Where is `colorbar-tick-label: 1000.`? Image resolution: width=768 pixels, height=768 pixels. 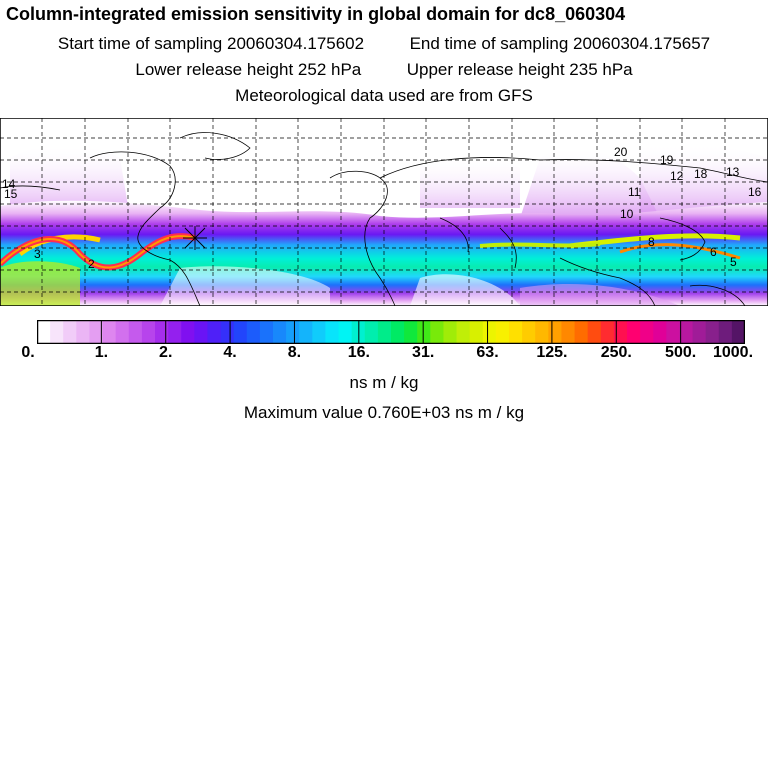
colorbar-tick-label: 1000. is located at coordinates (733, 352).